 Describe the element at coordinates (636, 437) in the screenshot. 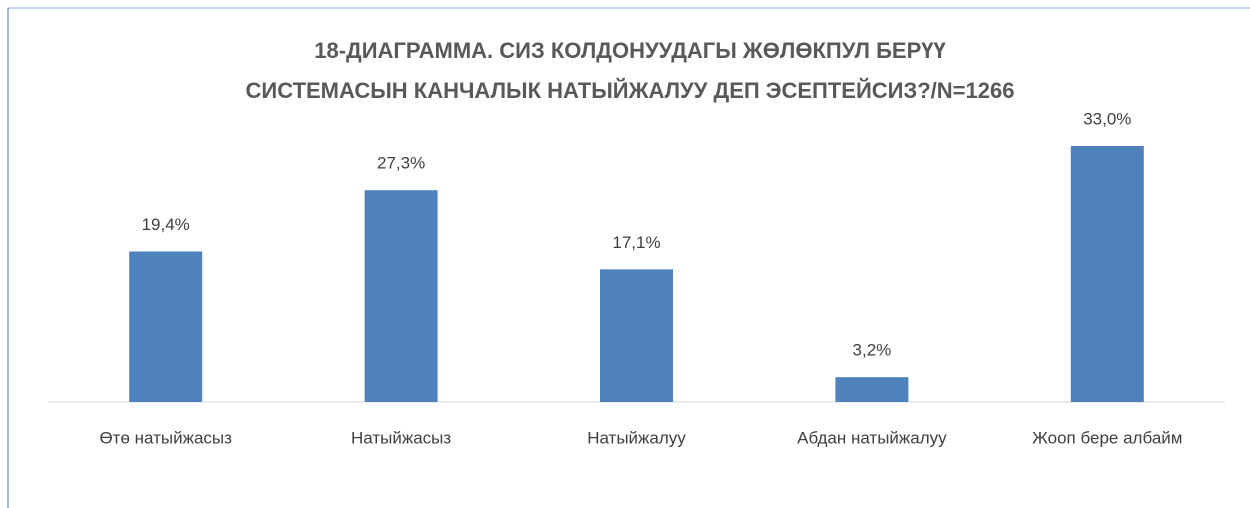

I see `x-tick-label: Натыйжалуу` at that location.